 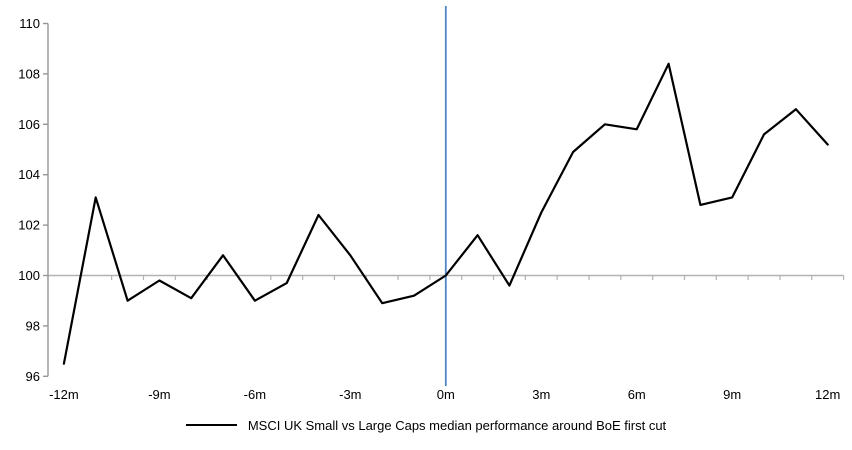 I want to click on x-tick-label: -9m, so click(x=159, y=394).